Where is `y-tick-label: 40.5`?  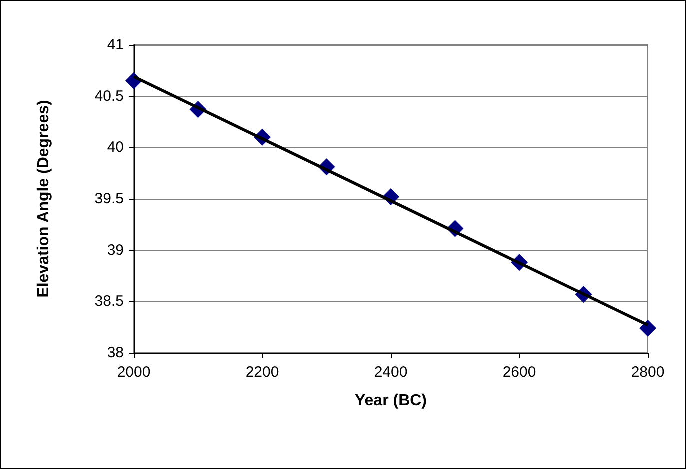
y-tick-label: 40.5 is located at coordinates (109, 96).